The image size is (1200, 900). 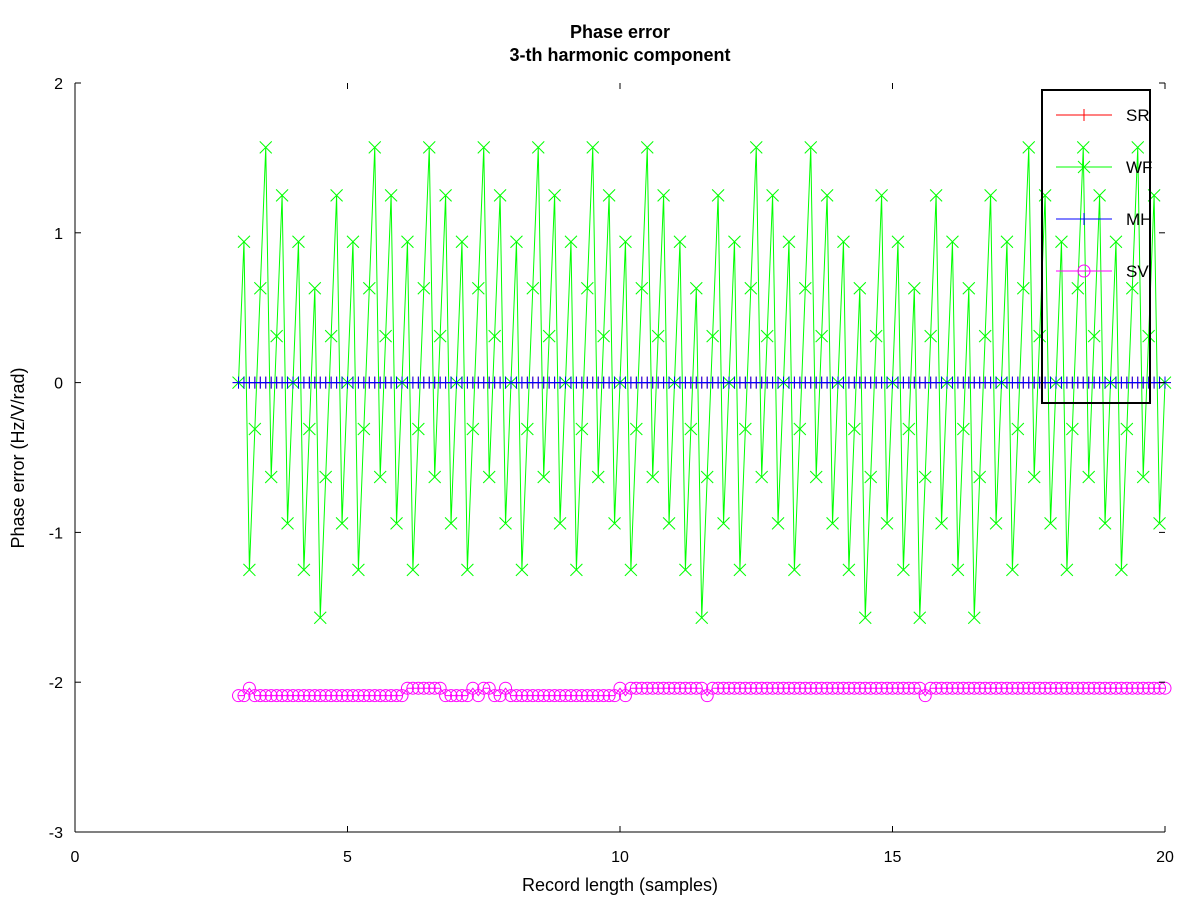 I want to click on y-tick-label: 1, so click(x=58, y=234).